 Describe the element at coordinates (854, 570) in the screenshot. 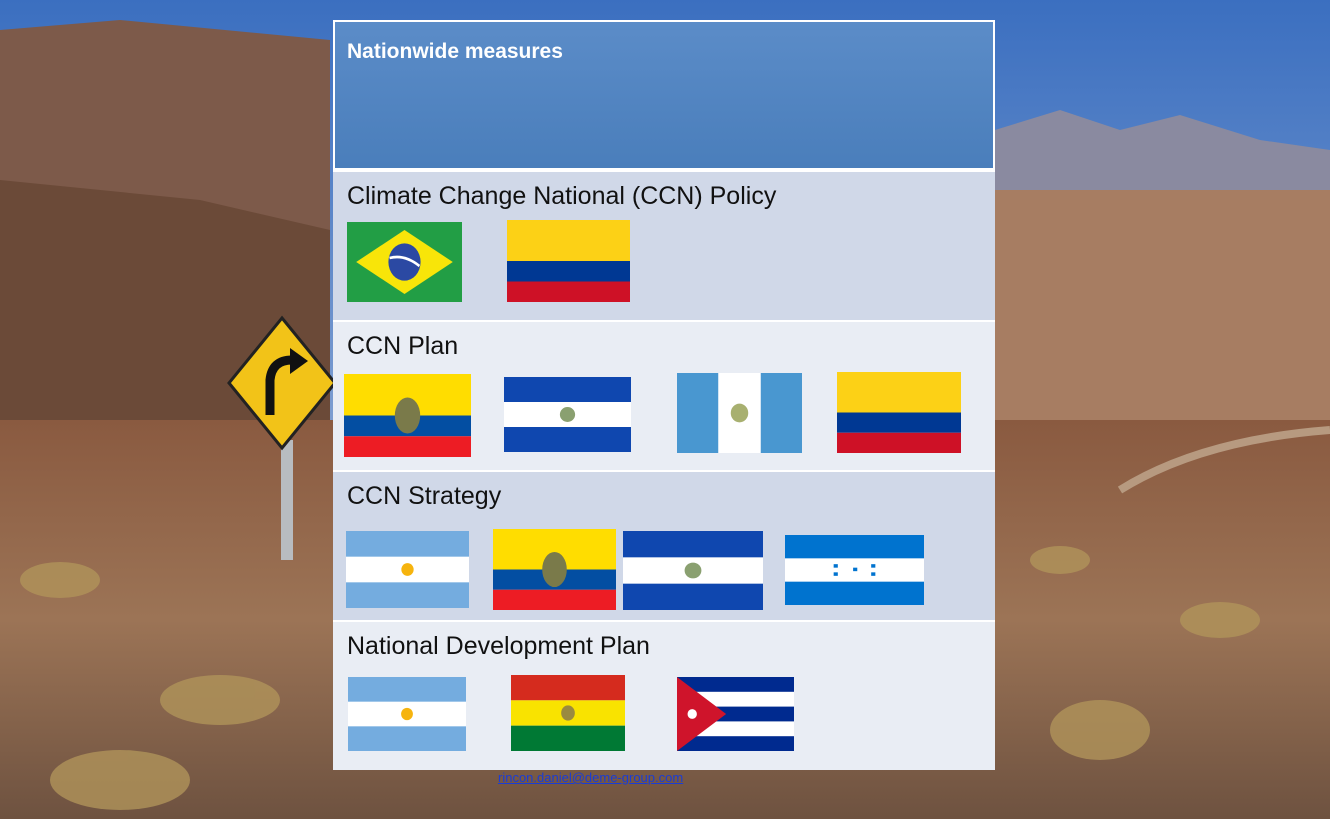

I see `flag-honduras` at that location.